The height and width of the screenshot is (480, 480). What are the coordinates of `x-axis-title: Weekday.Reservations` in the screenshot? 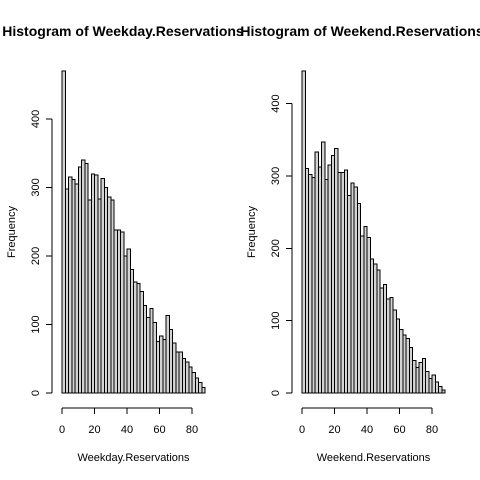 It's located at (133, 458).